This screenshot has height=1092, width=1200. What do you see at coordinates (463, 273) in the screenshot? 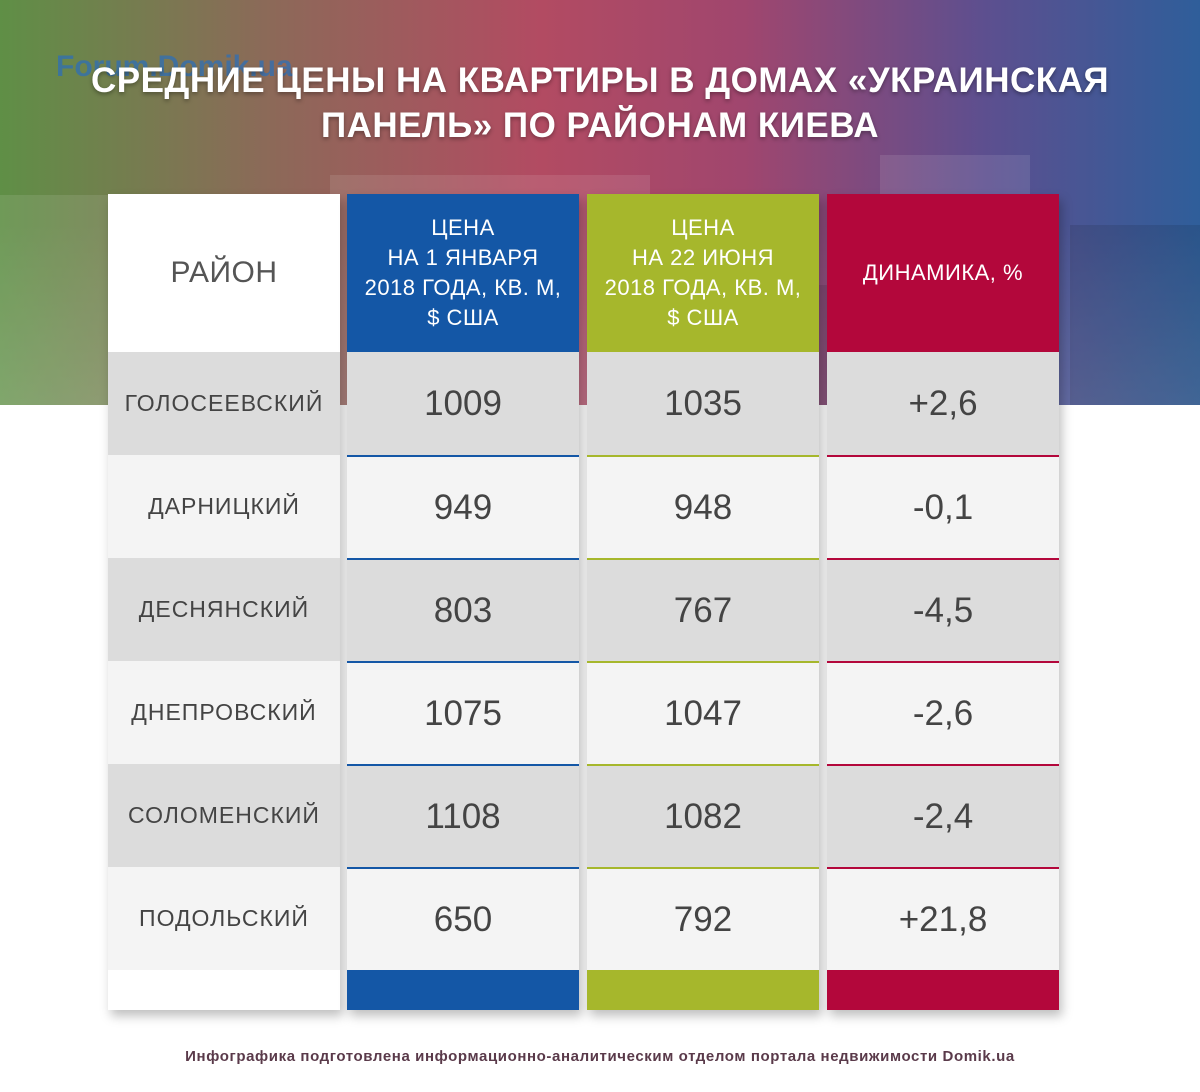
I see `header-price-january: ЦЕНА НА 1 ЯНВАРЯ 2018 ГОДА, КВ. М, $ США` at bounding box center [463, 273].